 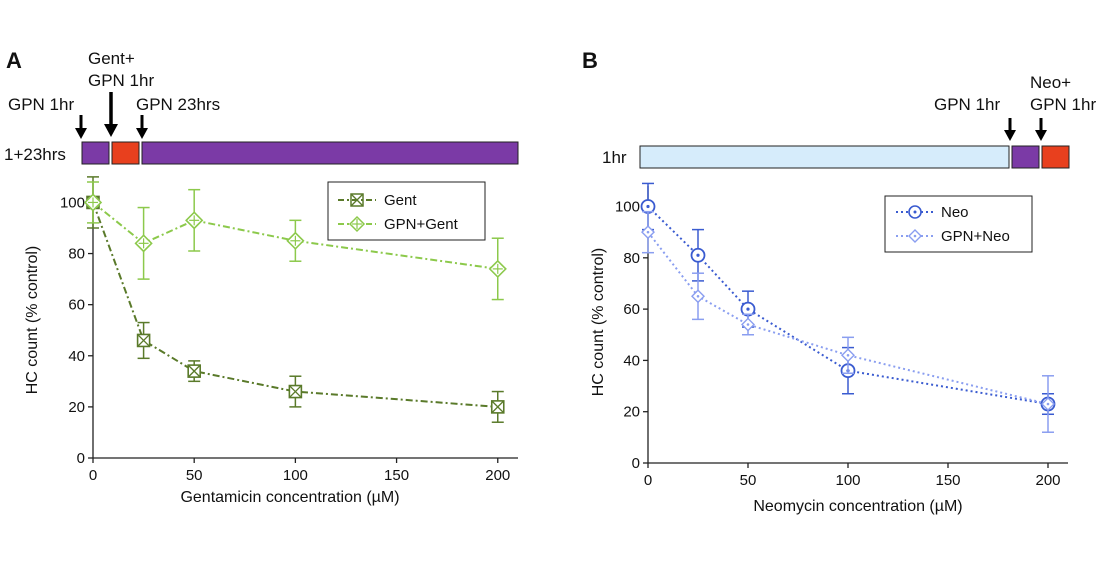 What do you see at coordinates (76, 407) in the screenshot?
I see `chart-a-ytick-label: 20` at bounding box center [76, 407].